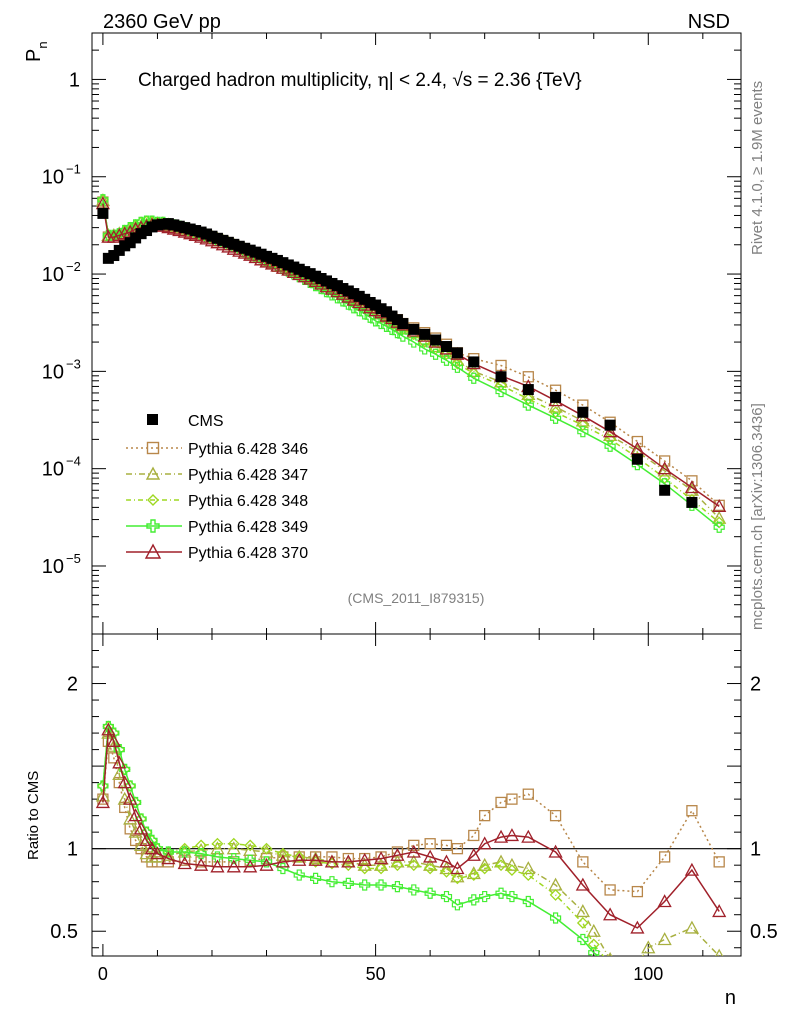 Image resolution: width=786 pixels, height=1024 pixels. Describe the element at coordinates (757, 168) in the screenshot. I see `rivet-label: Rivet 4.1.0, ≥ 1.9M events` at that location.